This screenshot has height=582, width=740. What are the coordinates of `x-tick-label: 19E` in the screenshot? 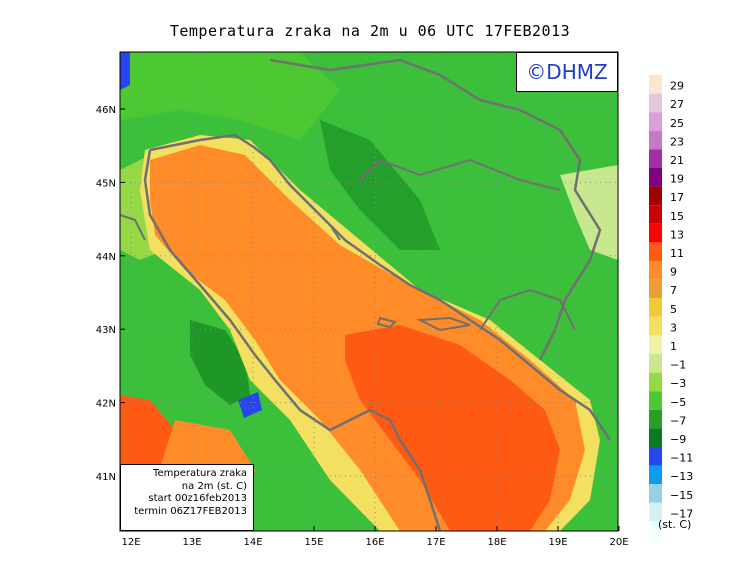 It's located at (557, 542).